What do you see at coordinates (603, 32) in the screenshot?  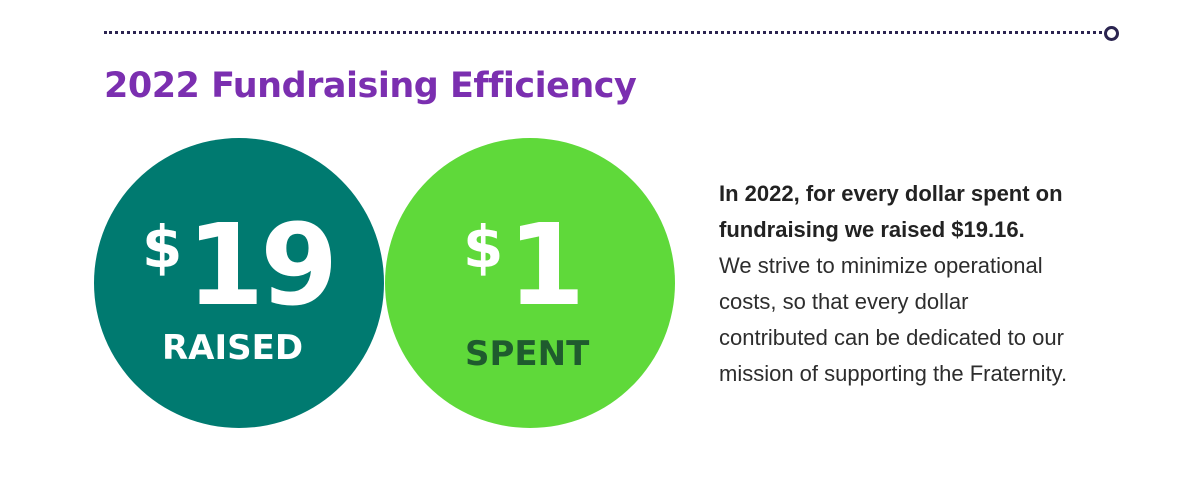 I see `dotted-divider` at bounding box center [603, 32].